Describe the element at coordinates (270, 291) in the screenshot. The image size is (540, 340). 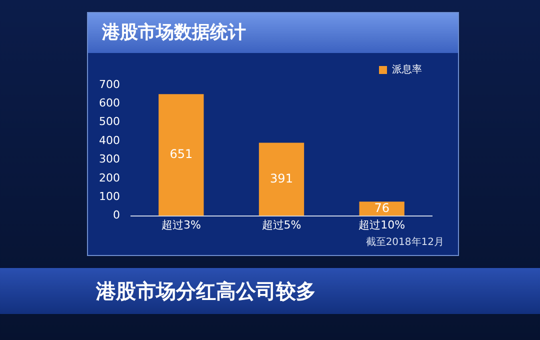
I see `text: 港股市场分红高公司较多` at that location.